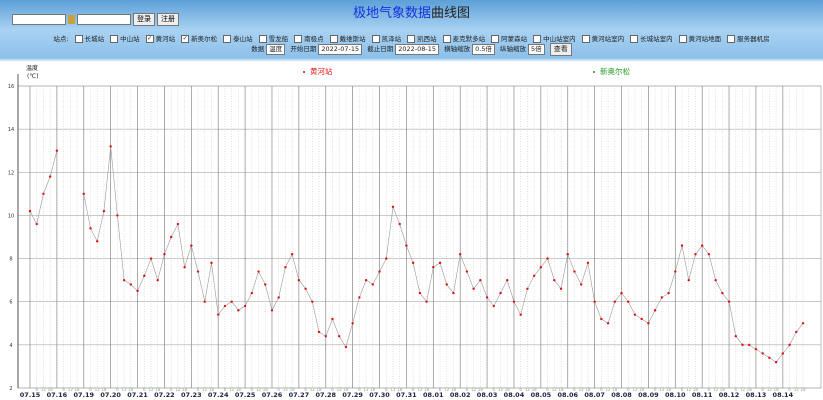 This screenshot has height=400, width=823. What do you see at coordinates (648, 395) in the screenshot?
I see `x-date-label: 08.09` at bounding box center [648, 395].